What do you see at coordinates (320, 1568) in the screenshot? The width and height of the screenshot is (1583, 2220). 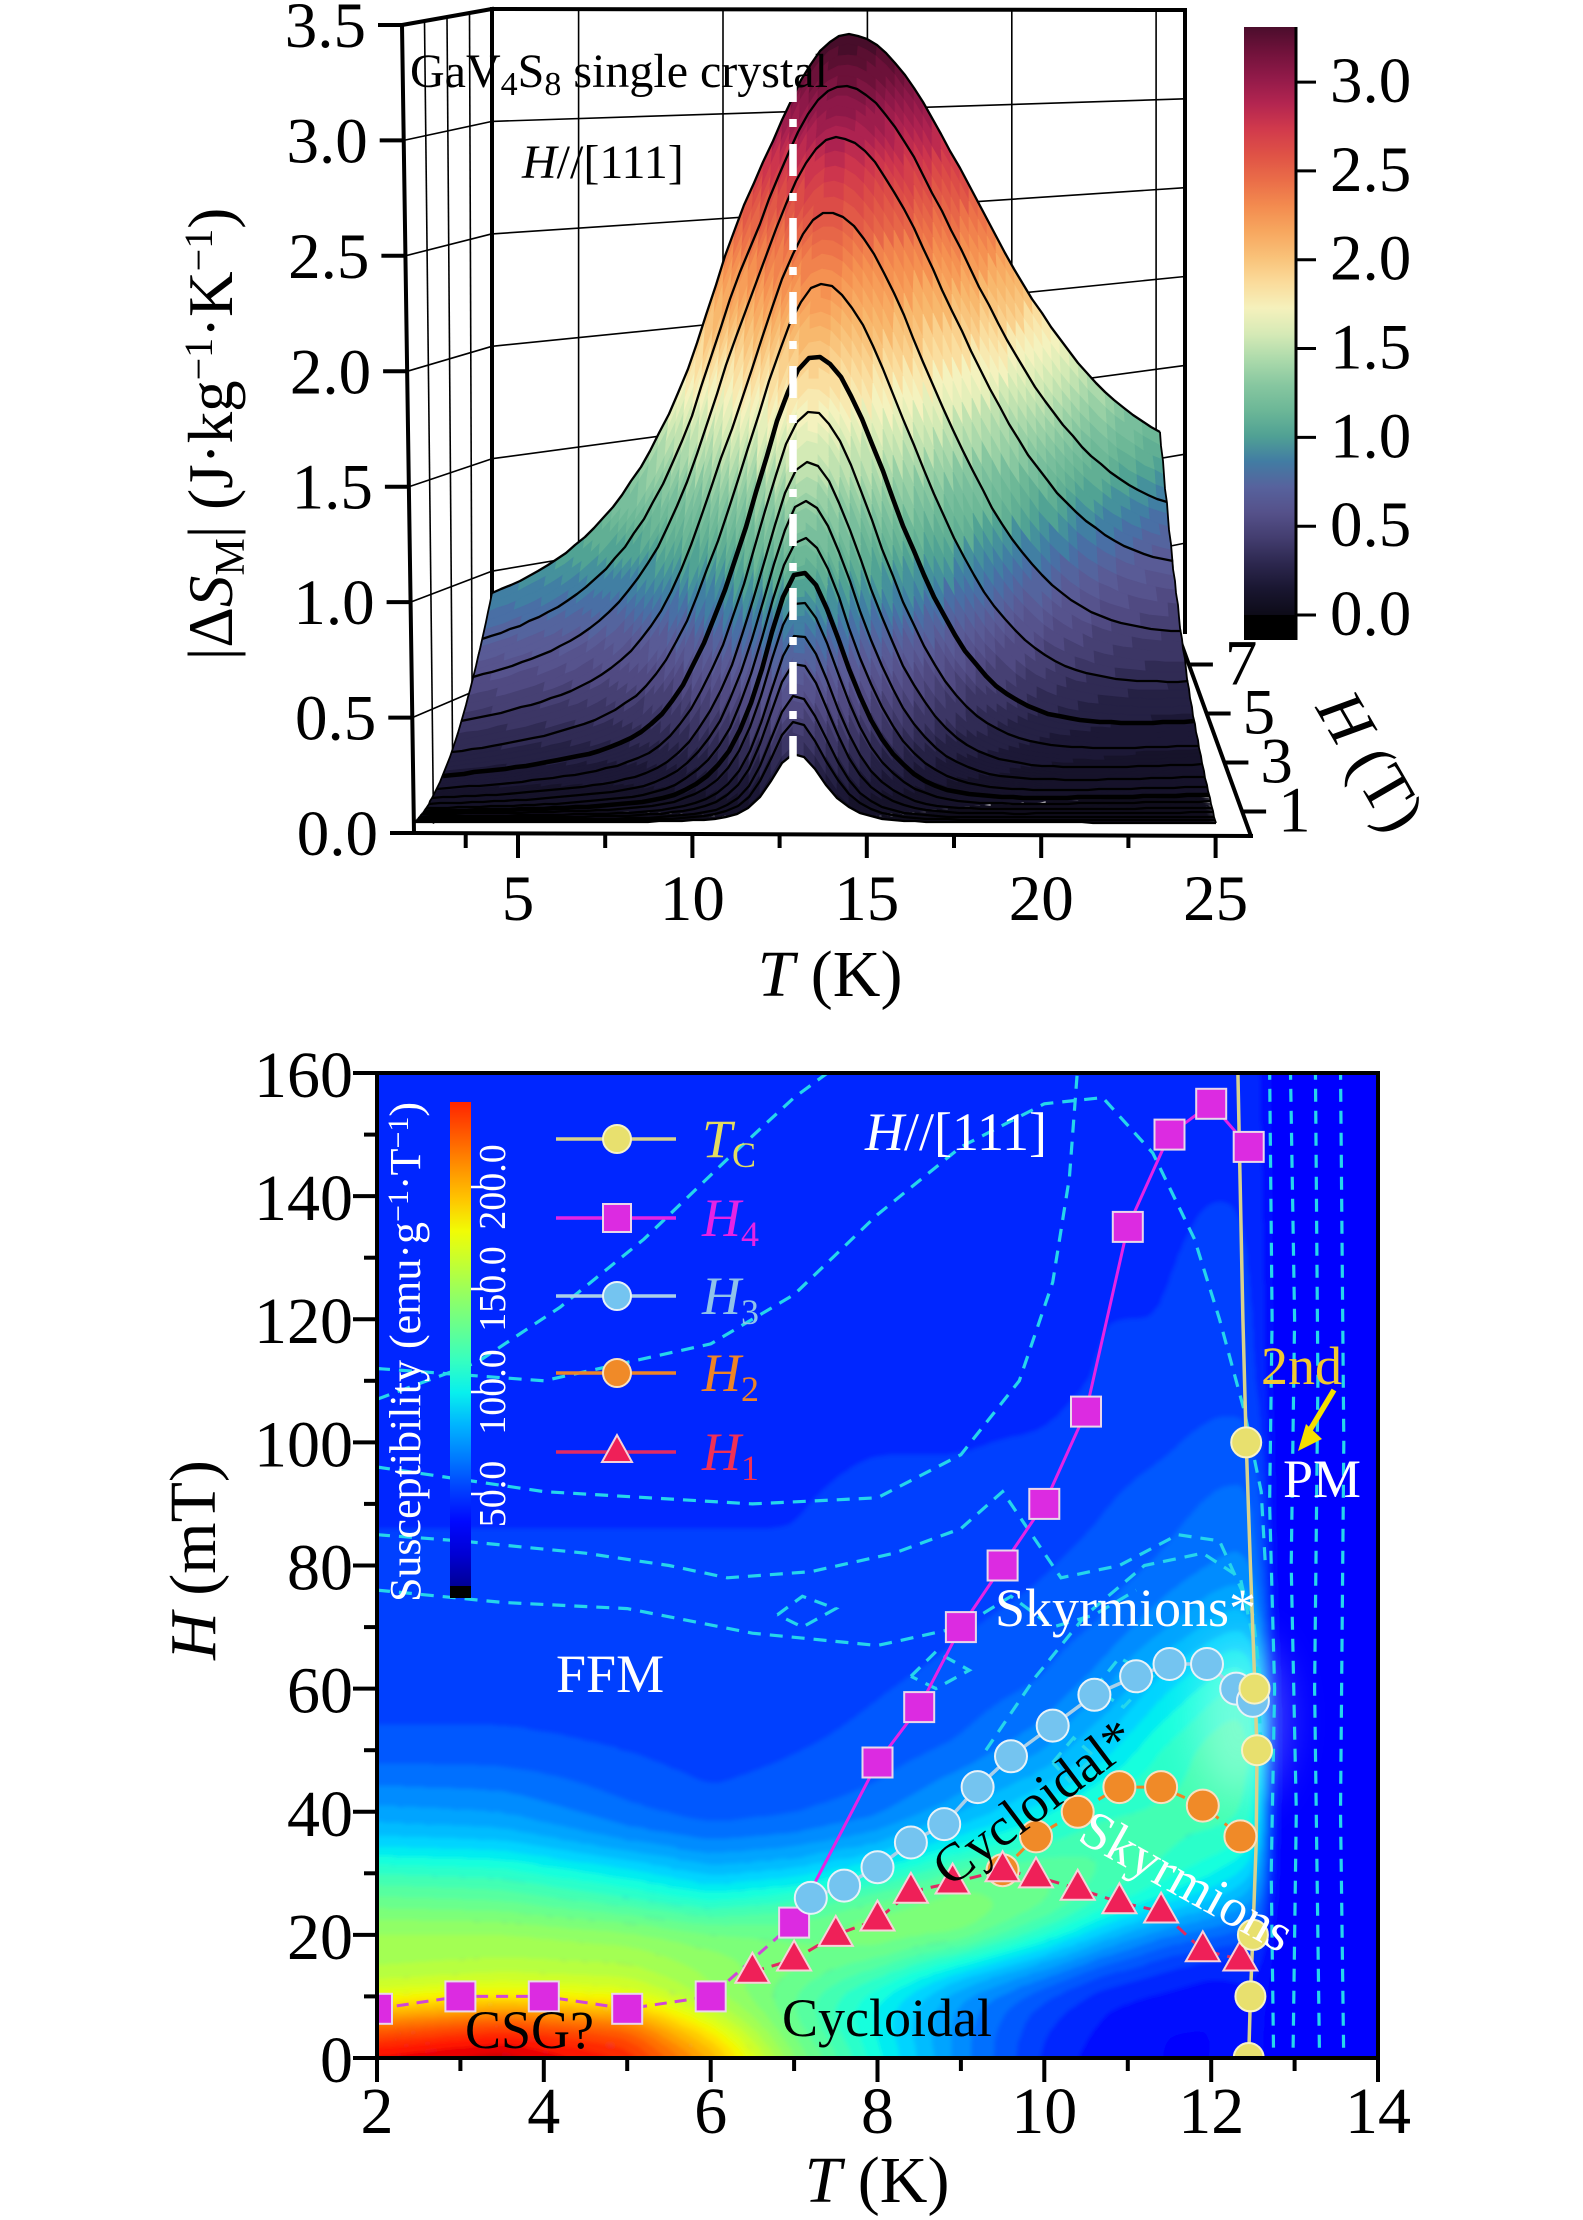 I see `svg-text: 80` at bounding box center [320, 1568].